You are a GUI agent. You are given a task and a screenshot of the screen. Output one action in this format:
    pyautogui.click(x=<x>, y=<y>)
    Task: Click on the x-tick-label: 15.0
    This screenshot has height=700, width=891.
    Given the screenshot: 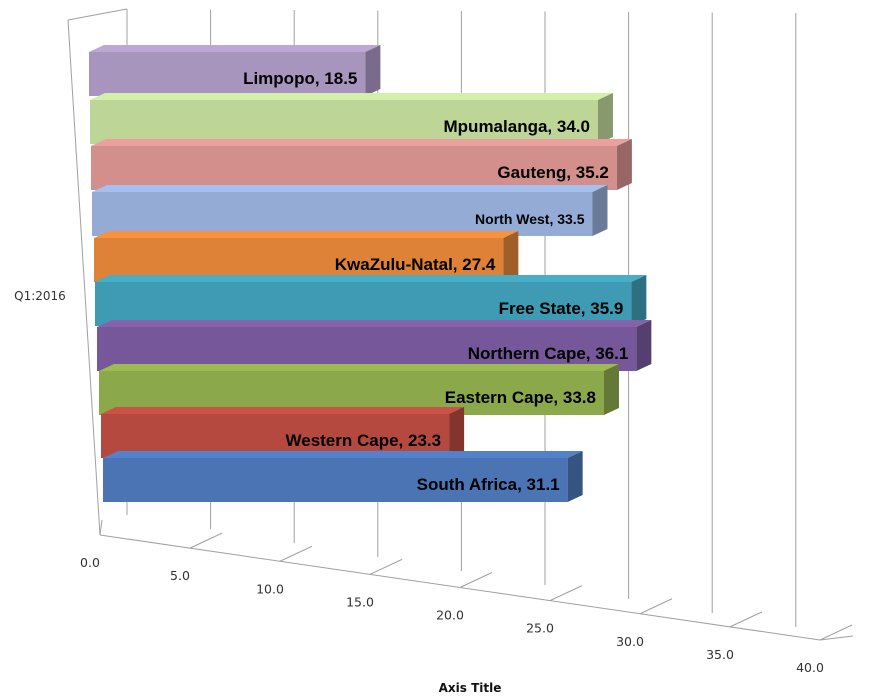 What is the action you would take?
    pyautogui.click(x=360, y=601)
    